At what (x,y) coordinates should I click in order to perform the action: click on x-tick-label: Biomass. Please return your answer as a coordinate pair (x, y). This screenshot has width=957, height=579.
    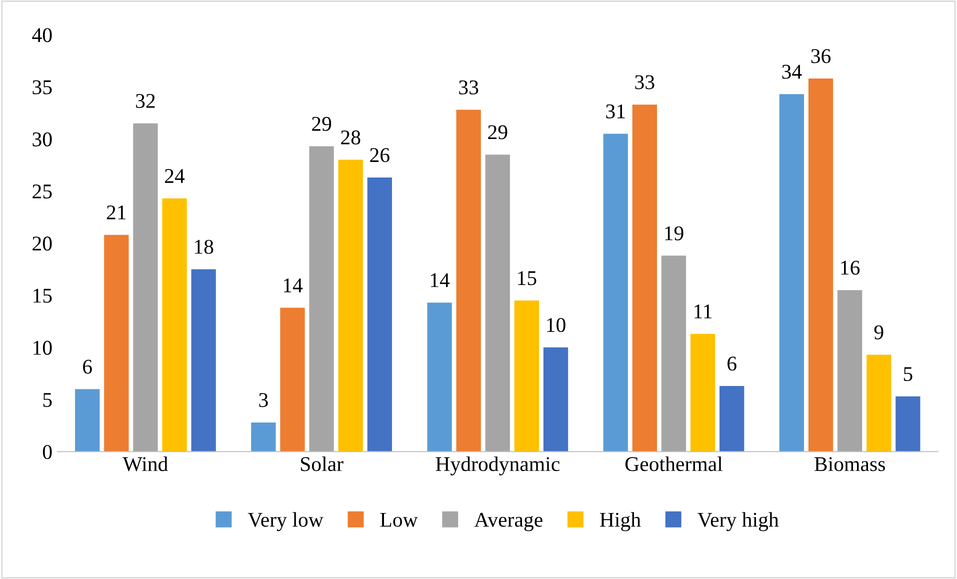
    Looking at the image, I should click on (849, 464).